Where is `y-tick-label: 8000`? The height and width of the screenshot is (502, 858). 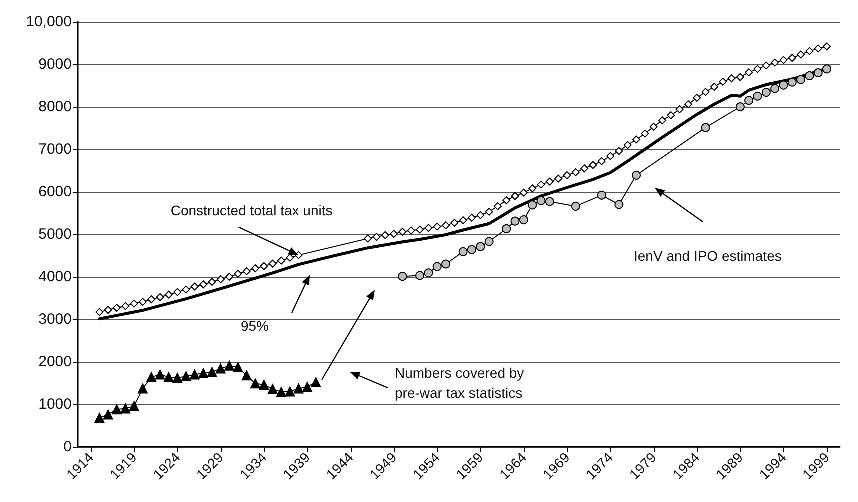
y-tick-label: 8000 is located at coordinates (55, 107).